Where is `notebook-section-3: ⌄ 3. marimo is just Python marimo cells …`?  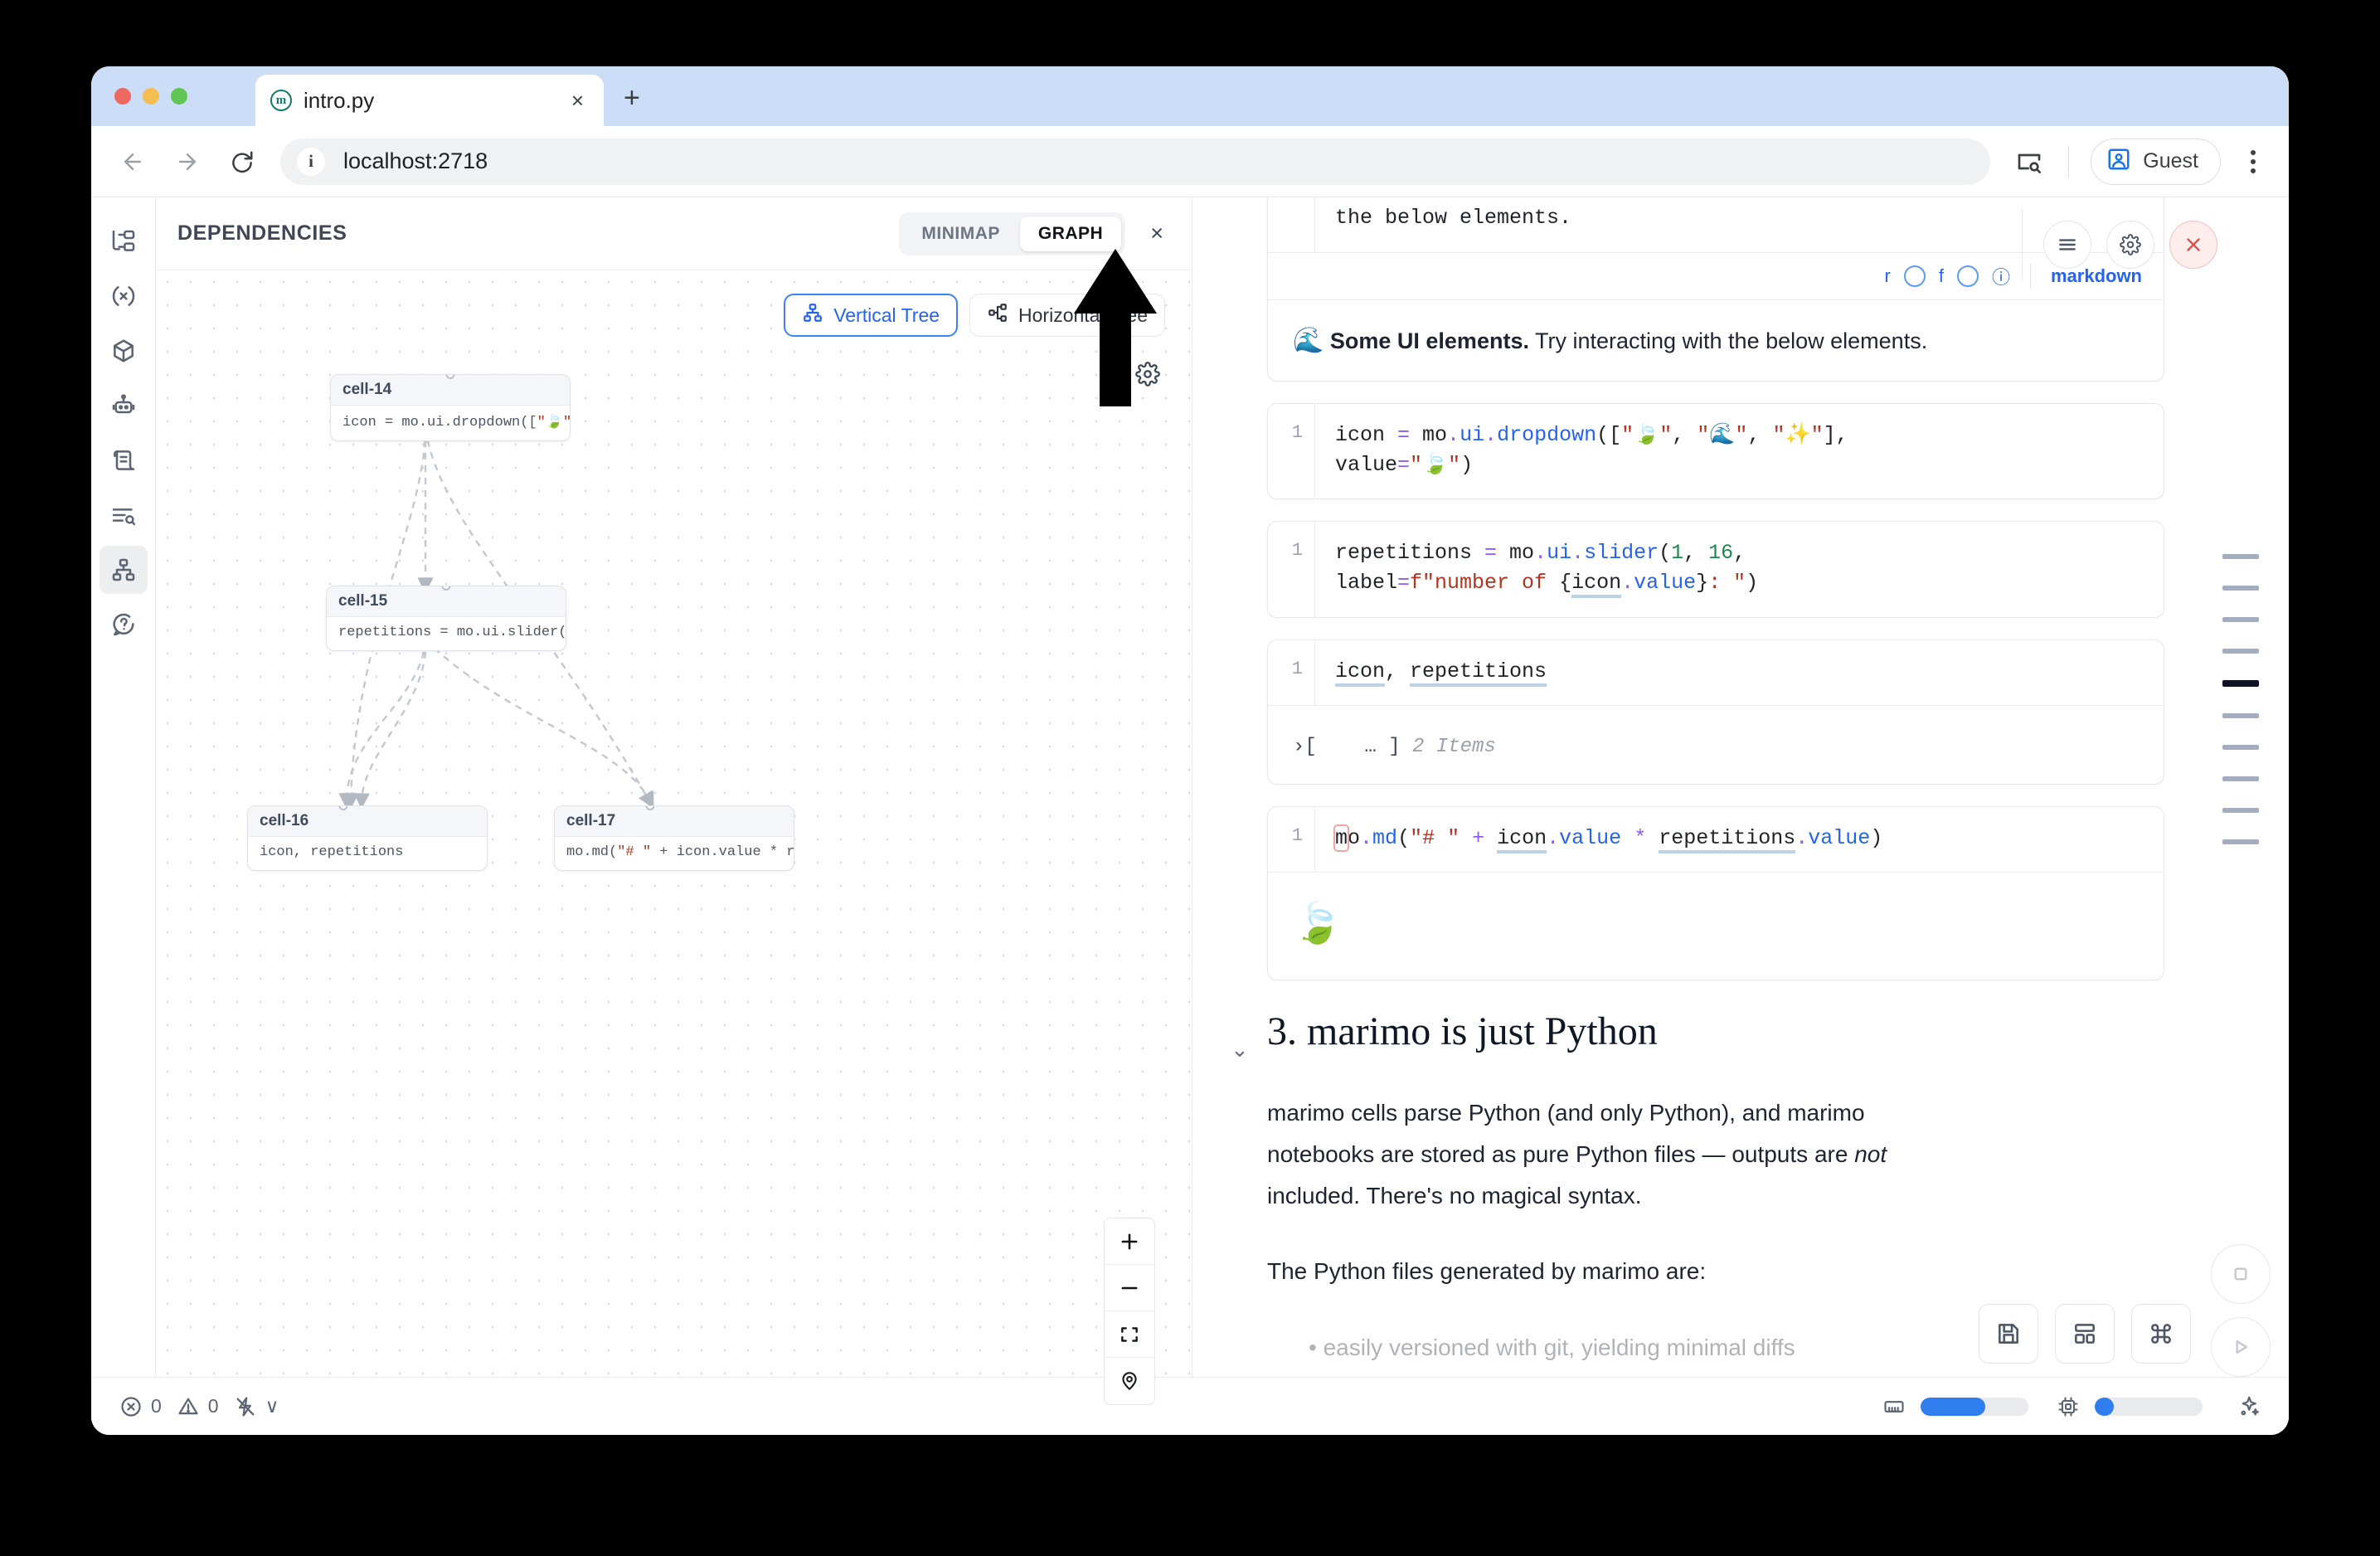
notebook-section-3: ⌄ 3. marimo is just Python marimo cells … is located at coordinates (1697, 1189).